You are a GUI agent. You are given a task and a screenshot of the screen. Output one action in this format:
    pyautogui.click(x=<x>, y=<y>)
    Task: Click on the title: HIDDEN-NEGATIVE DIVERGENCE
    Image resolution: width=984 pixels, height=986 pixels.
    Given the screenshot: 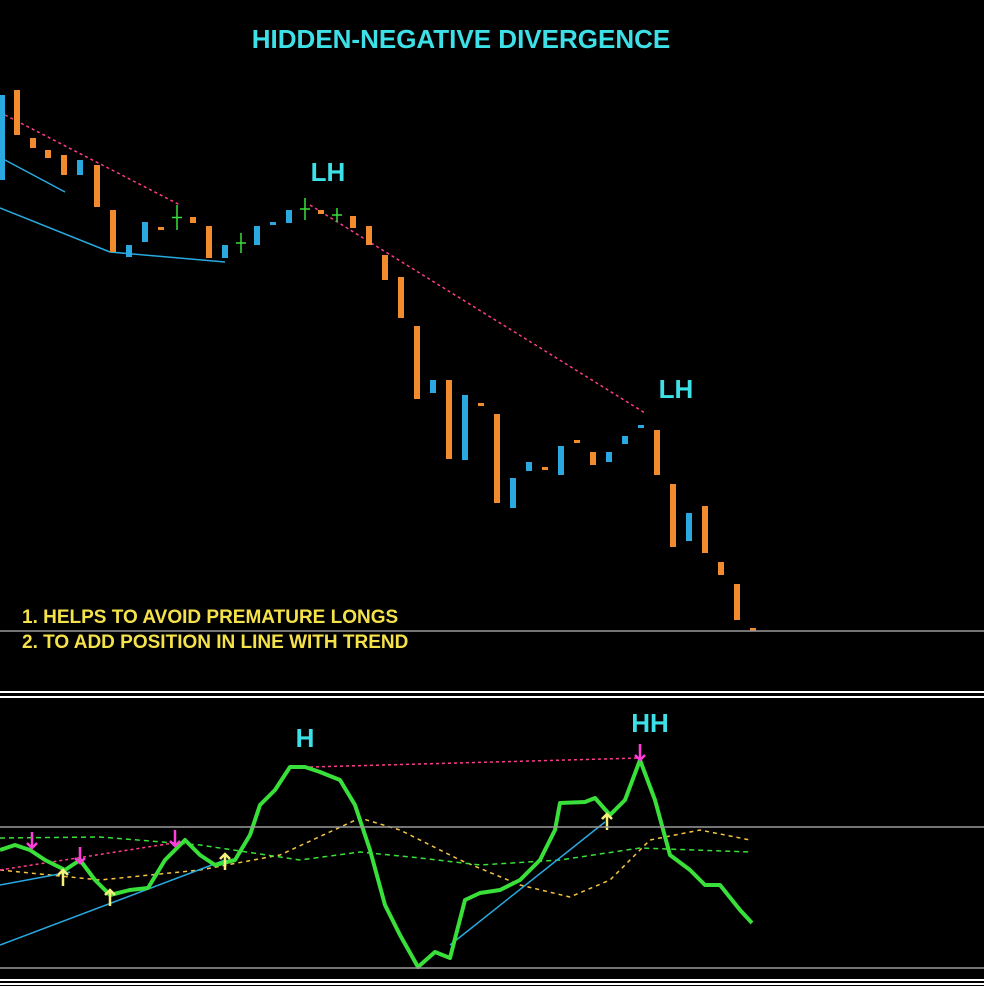 What is the action you would take?
    pyautogui.click(x=461, y=39)
    